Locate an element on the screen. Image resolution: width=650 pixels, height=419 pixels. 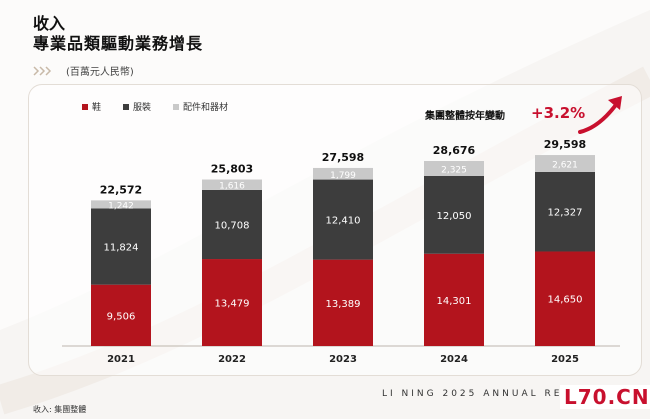
data-label-apparel-2025: 12,327 is located at coordinates (565, 213).